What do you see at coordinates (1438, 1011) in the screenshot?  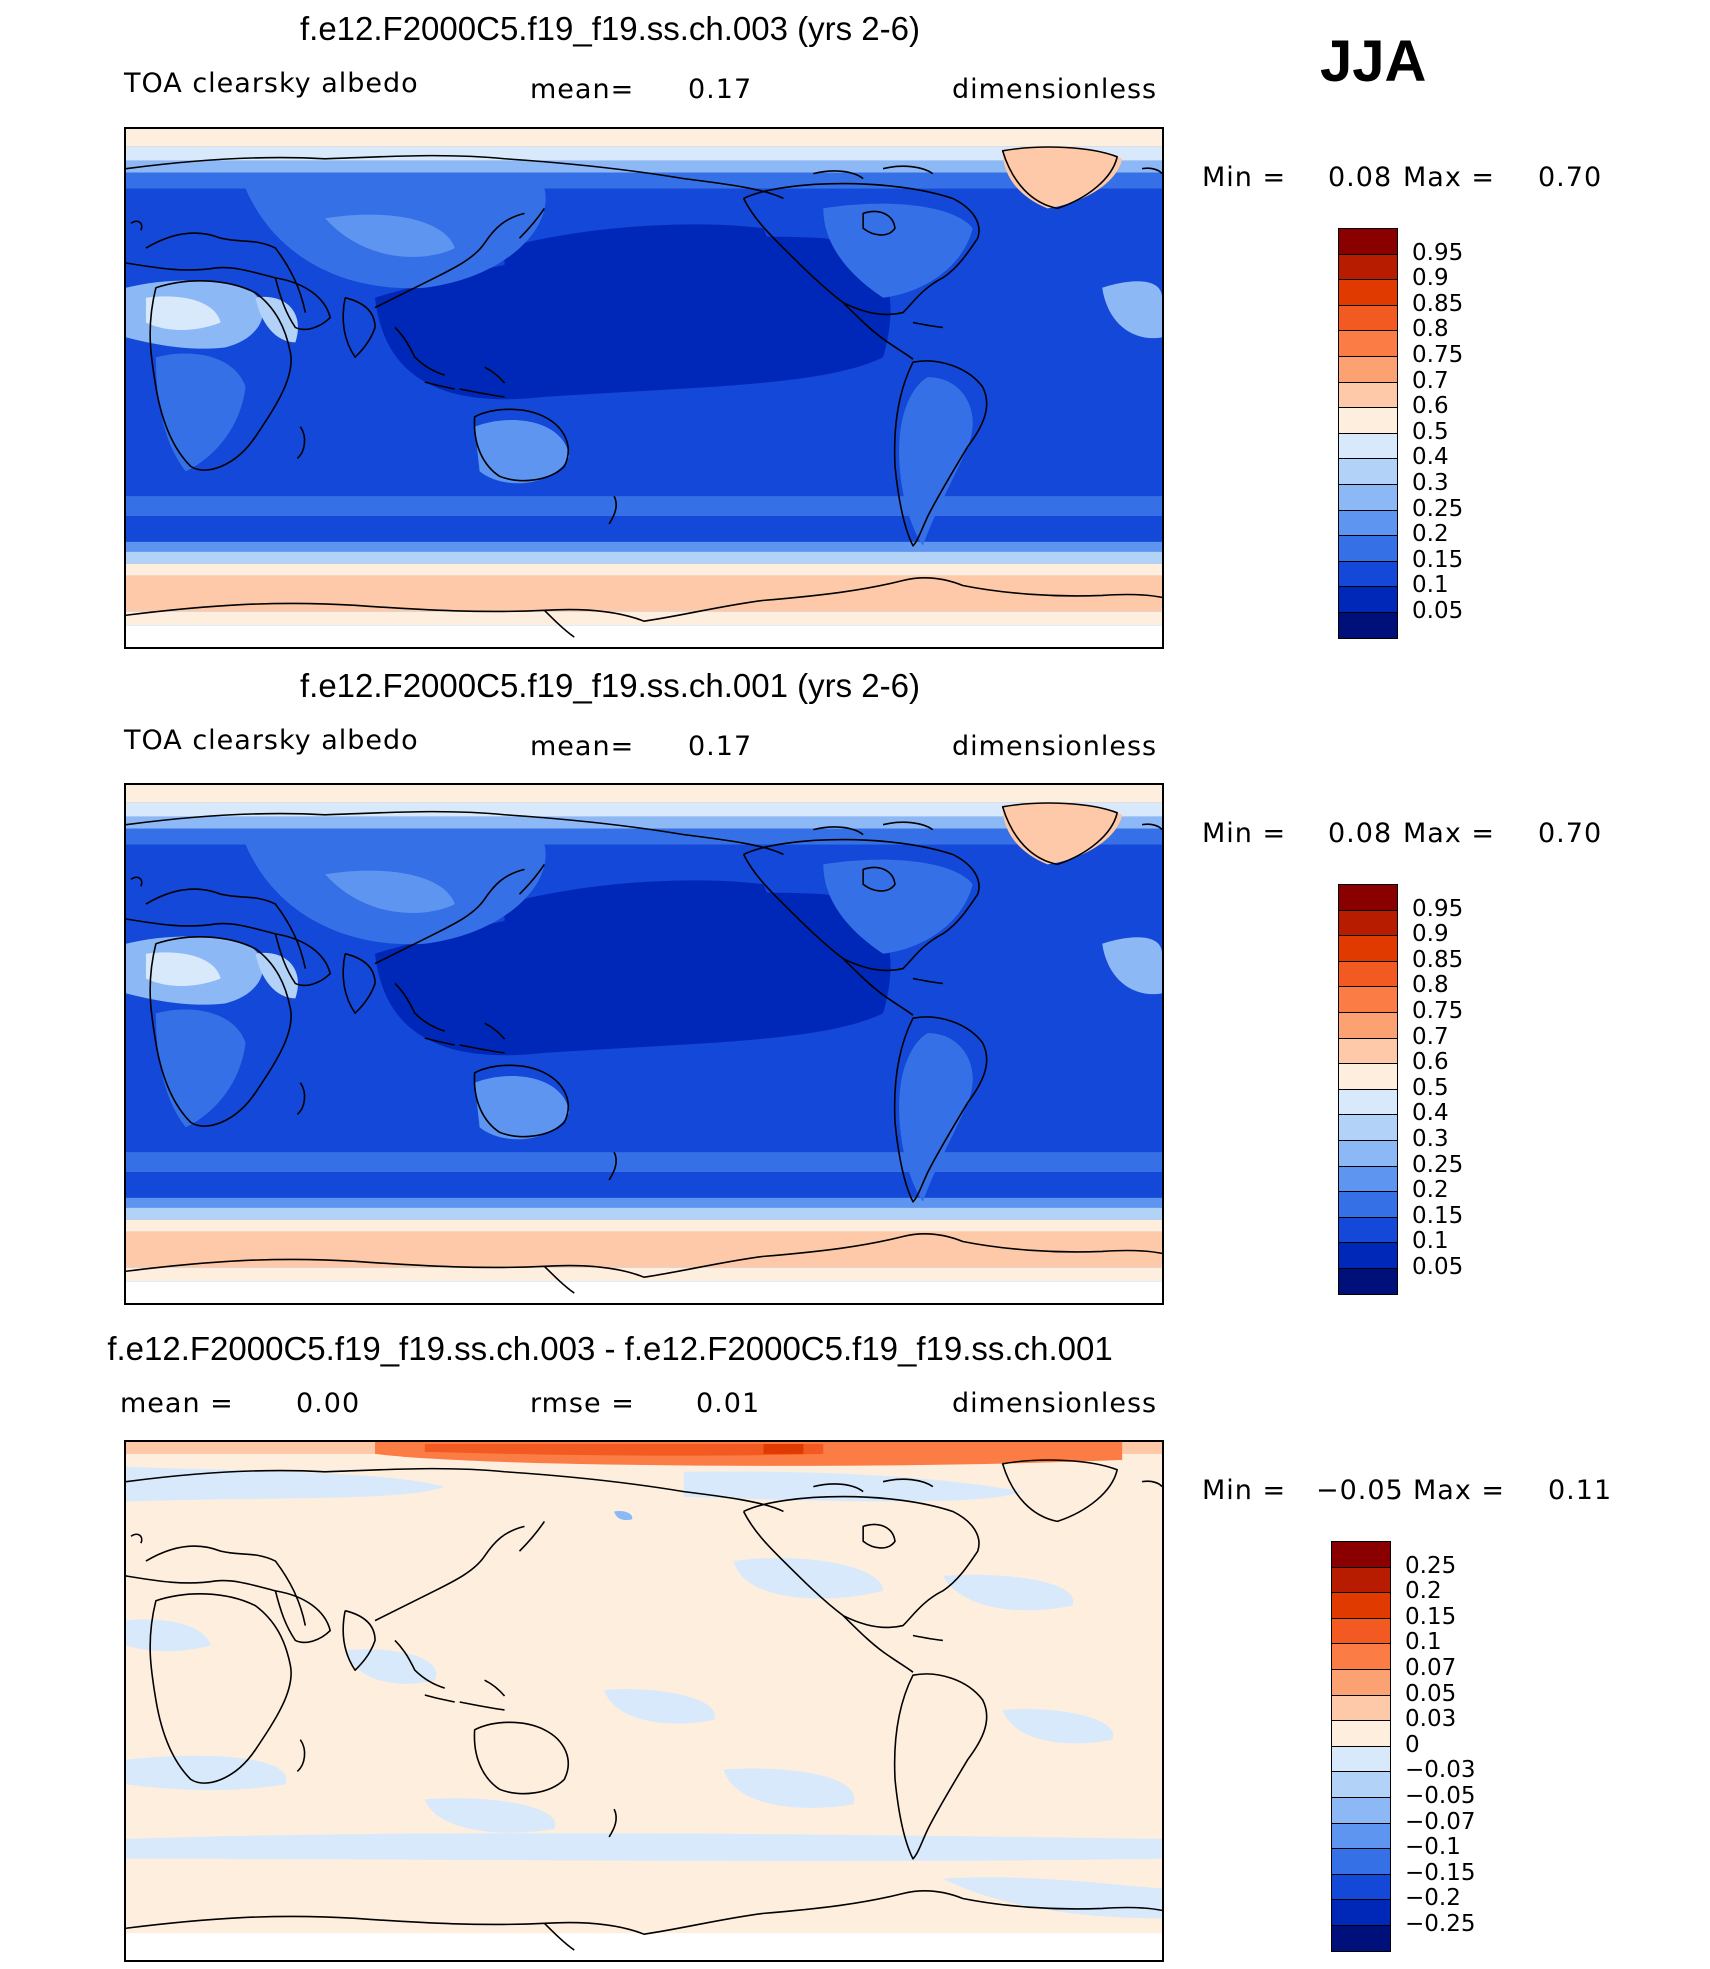 I see `colorbar-label: 0.75` at bounding box center [1438, 1011].